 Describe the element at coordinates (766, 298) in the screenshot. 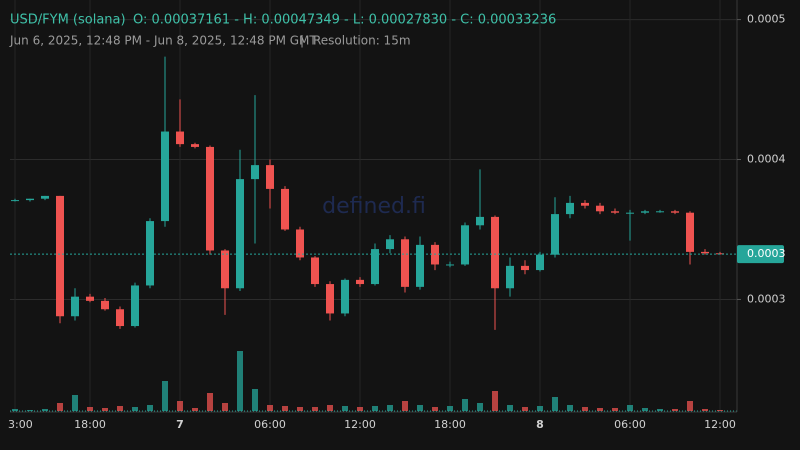

I see `y-tick-label: 0.0003` at that location.